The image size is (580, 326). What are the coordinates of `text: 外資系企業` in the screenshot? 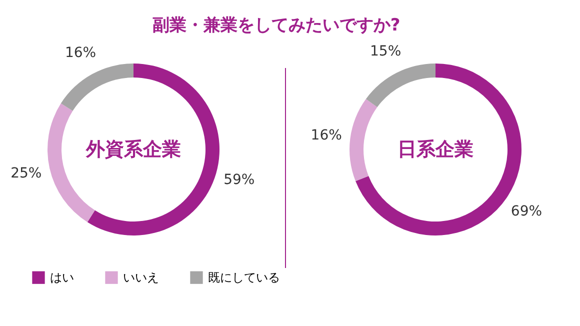 It's located at (133, 149).